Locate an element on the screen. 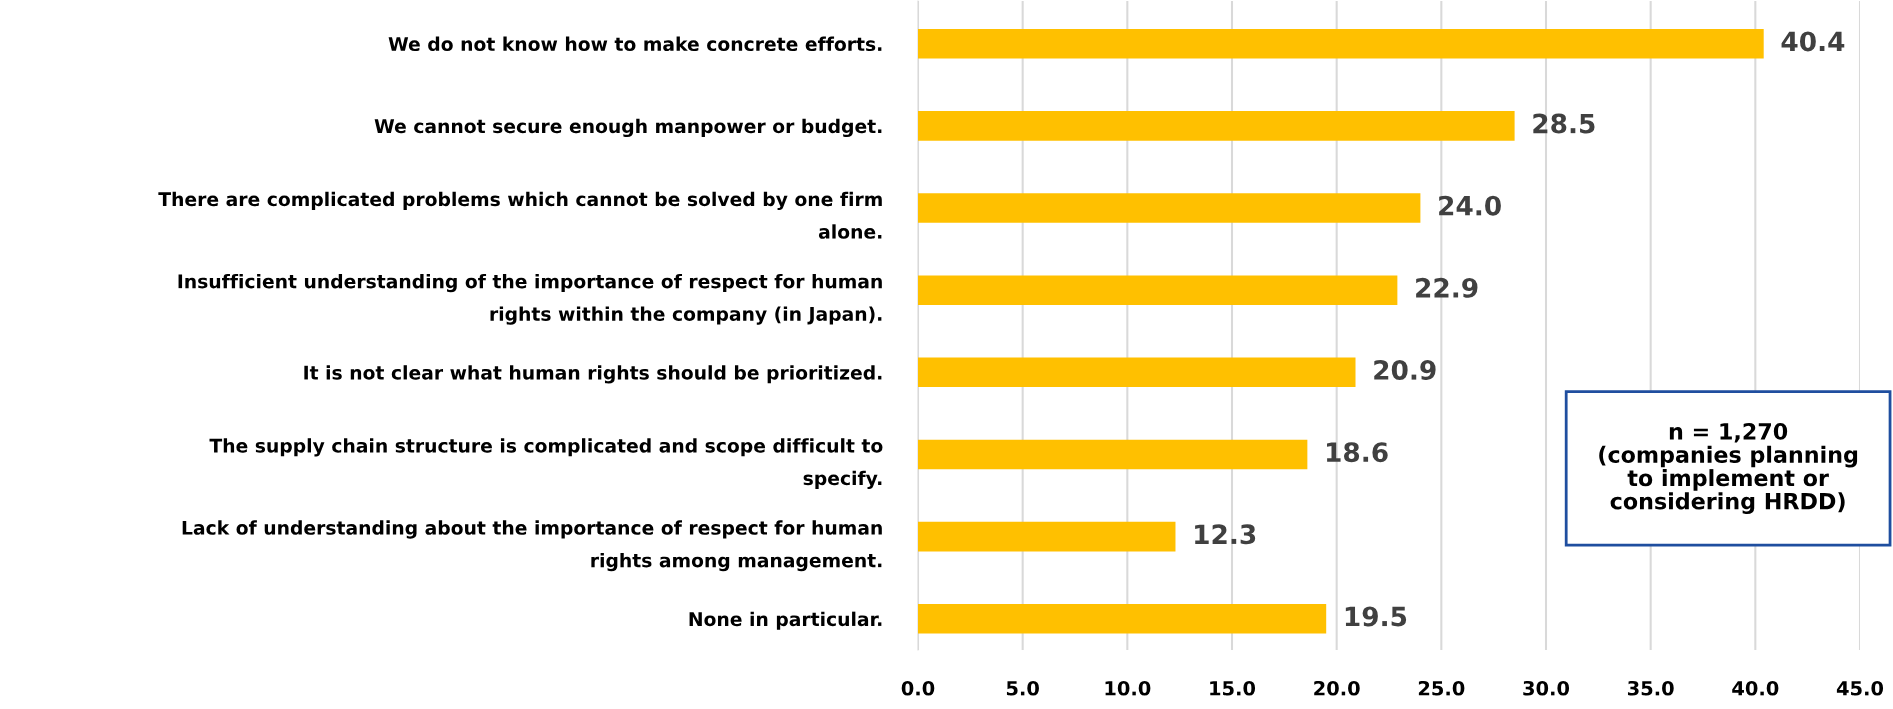 Image resolution: width=1893 pixels, height=709 pixels. data-label: 19.5 is located at coordinates (1376, 616).